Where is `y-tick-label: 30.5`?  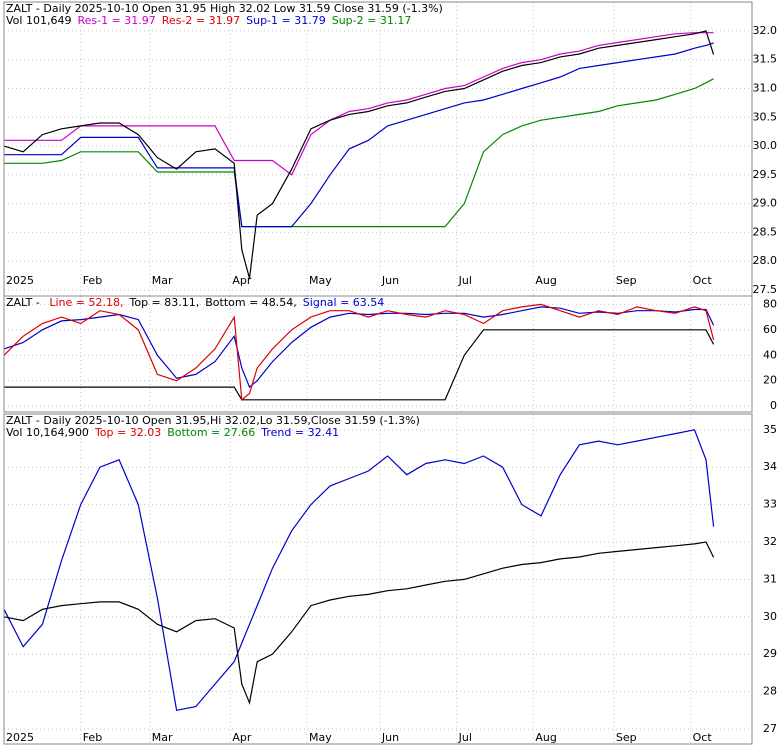 y-tick-label: 30.5 is located at coordinates (765, 116).